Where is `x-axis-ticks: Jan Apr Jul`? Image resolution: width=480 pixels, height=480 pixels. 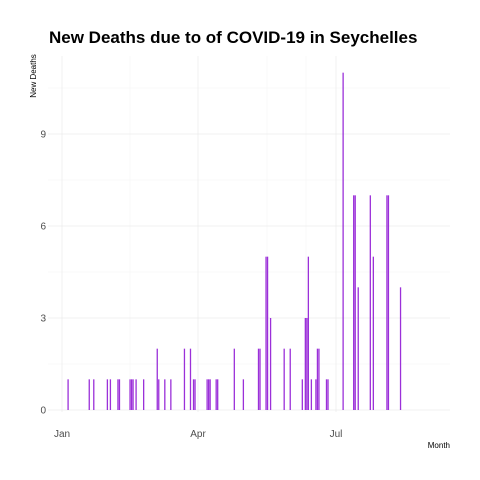
x-axis-ticks: Jan Apr Jul is located at coordinates (198, 434).